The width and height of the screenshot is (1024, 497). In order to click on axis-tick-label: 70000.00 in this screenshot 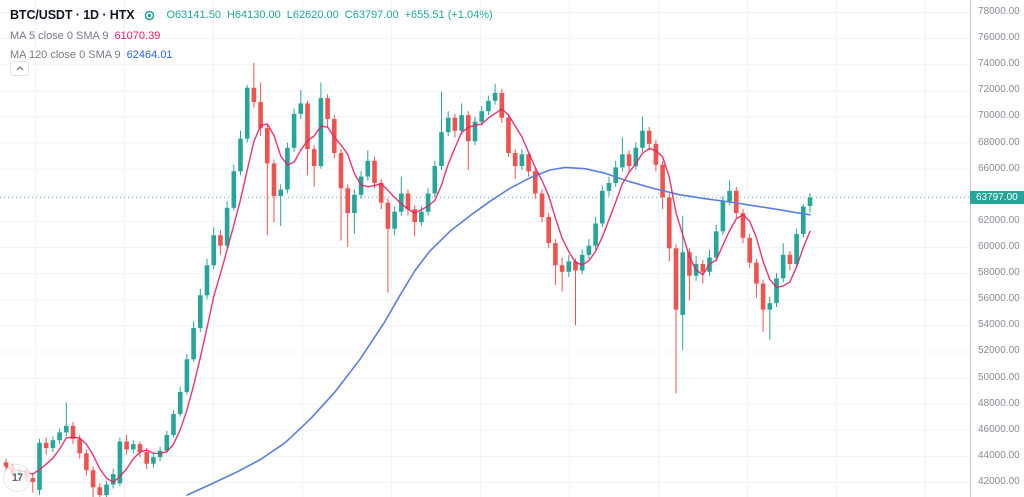, I will do `click(999, 116)`.